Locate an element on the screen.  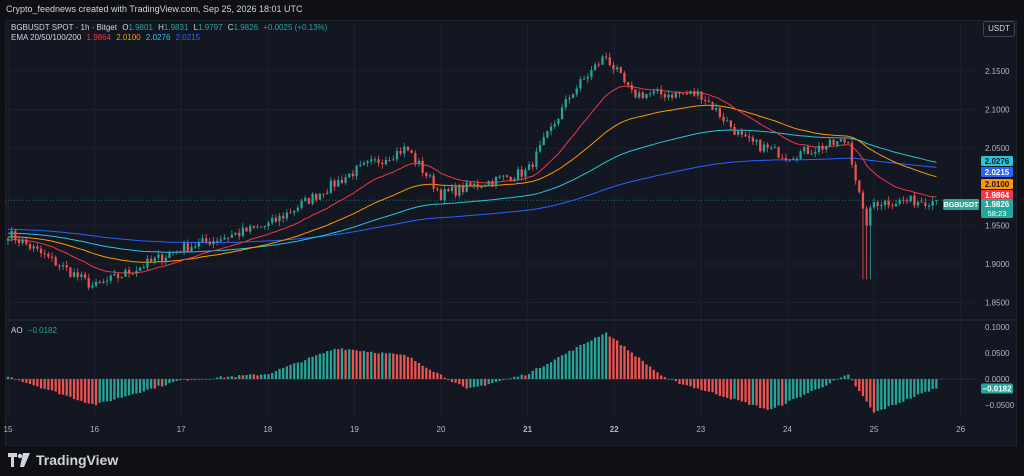
currency-button: USDT is located at coordinates (999, 29).